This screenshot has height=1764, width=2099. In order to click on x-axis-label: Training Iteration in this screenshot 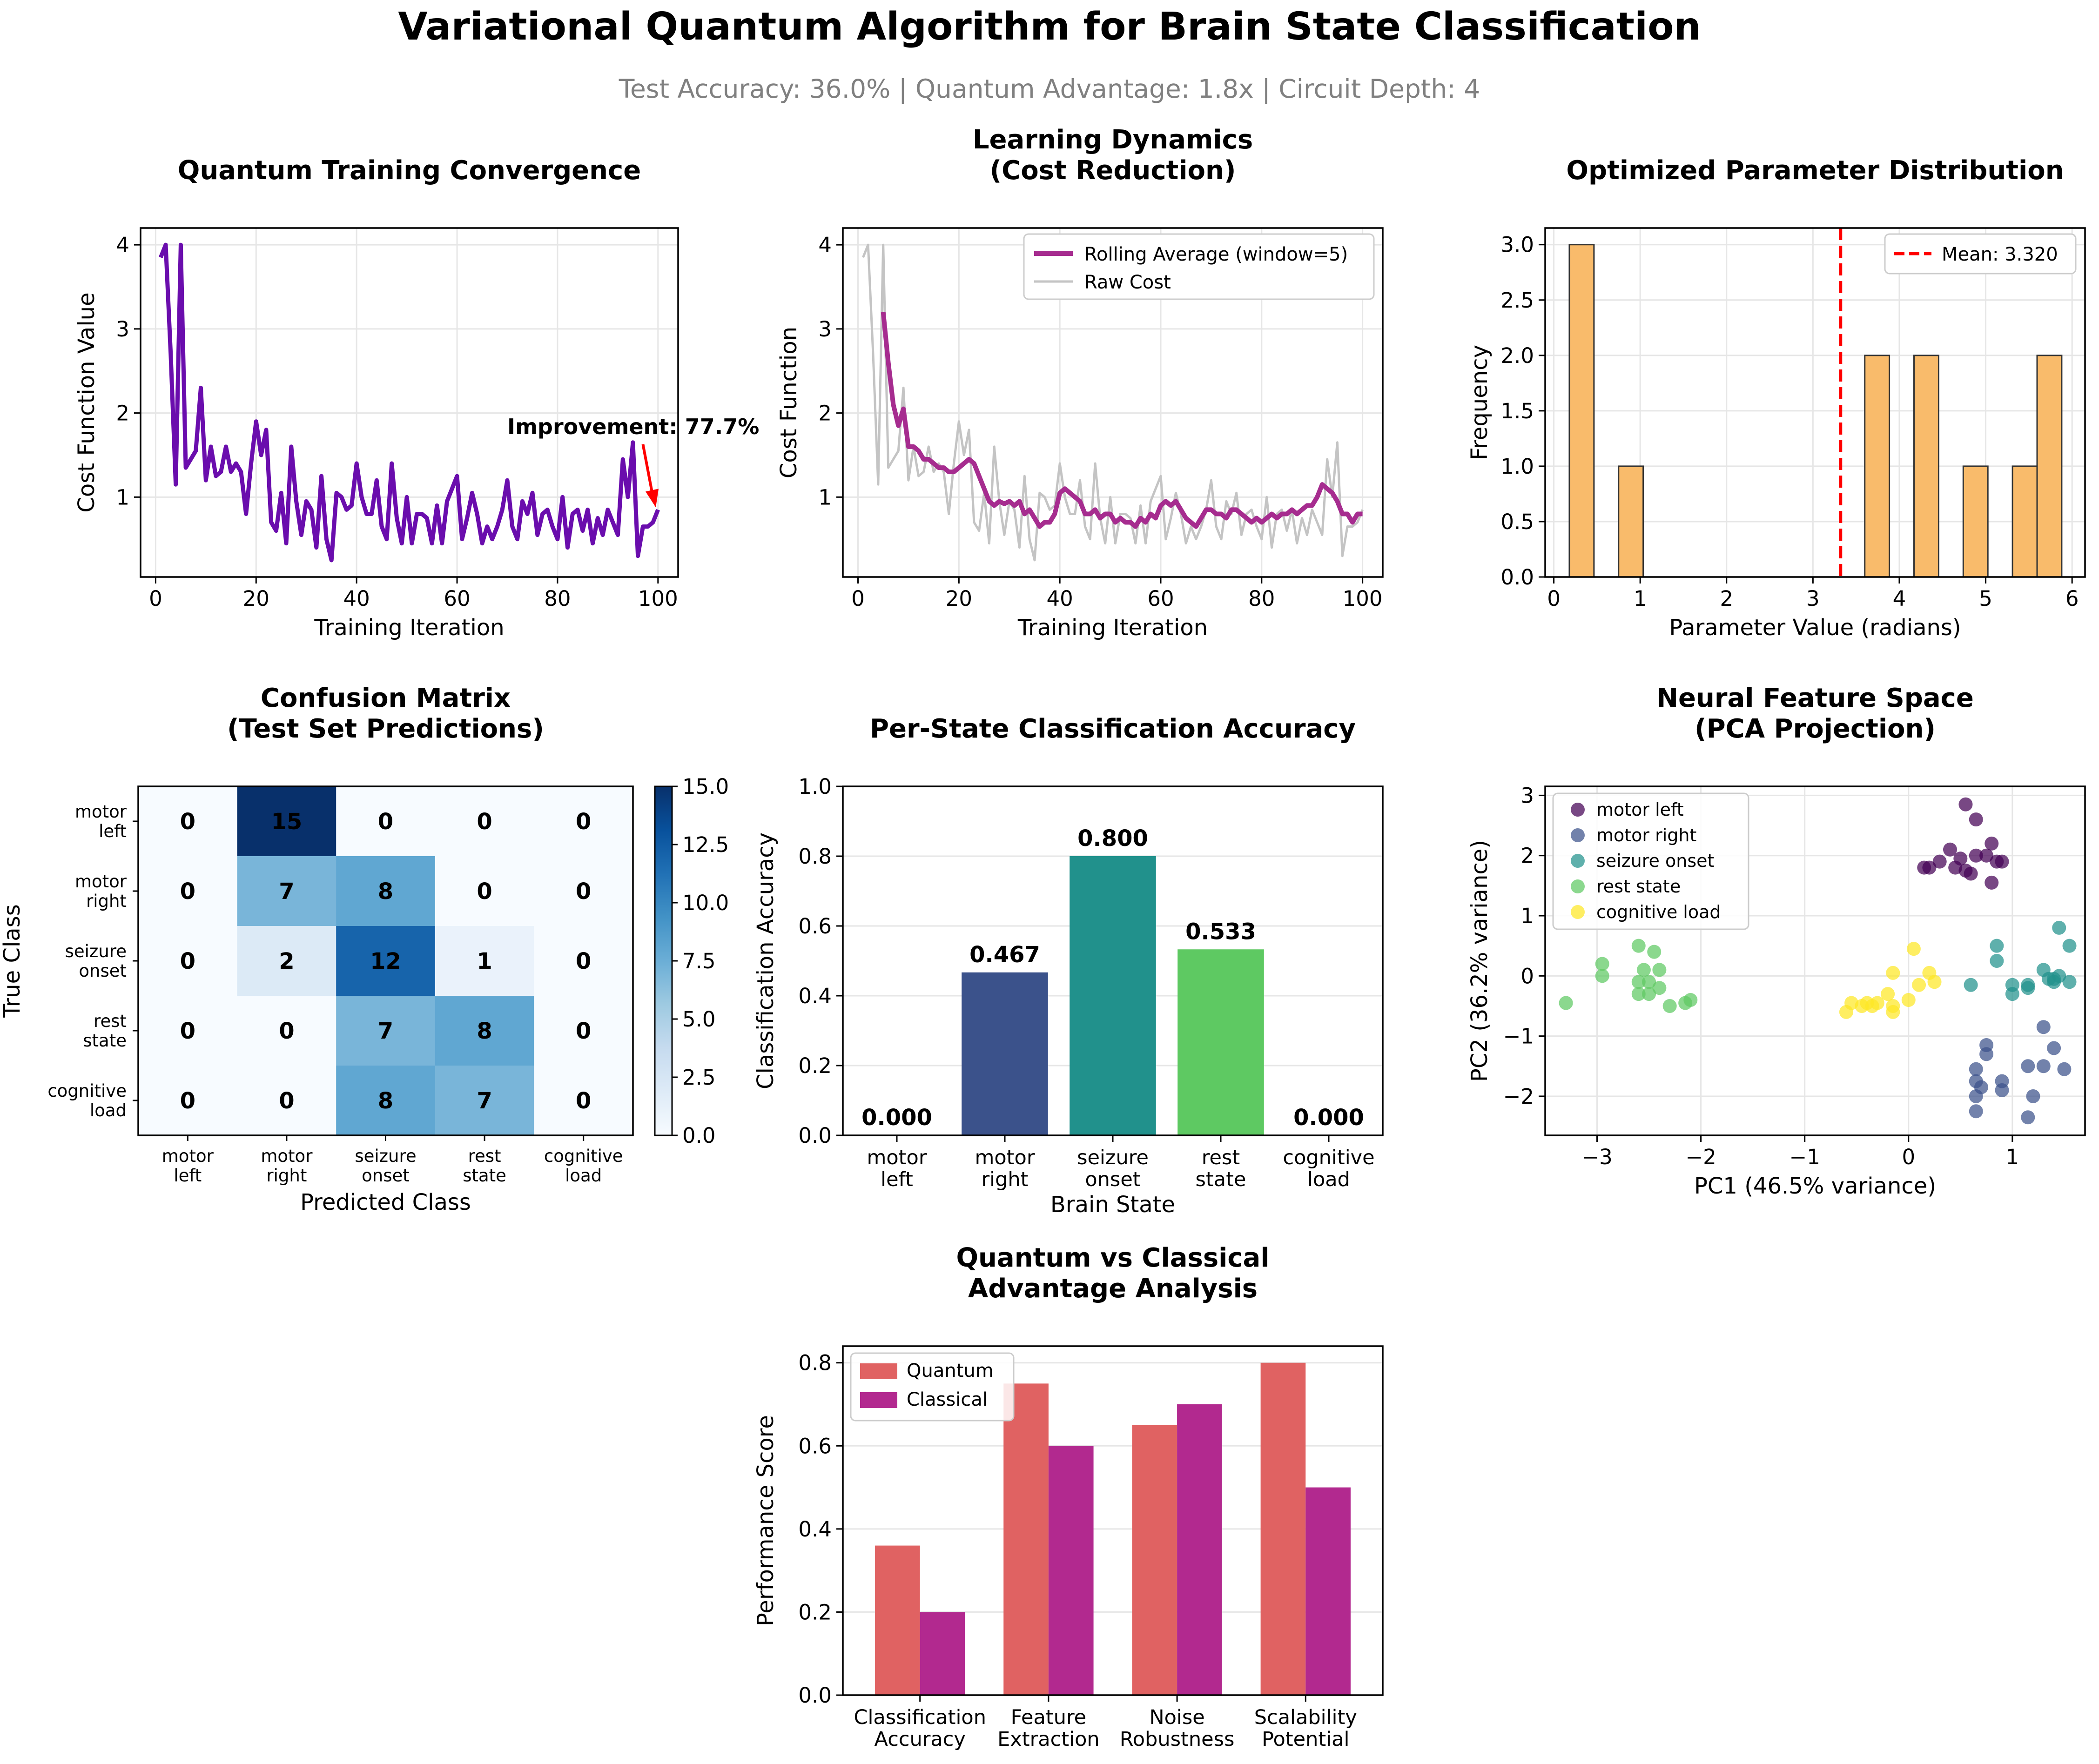, I will do `click(409, 628)`.